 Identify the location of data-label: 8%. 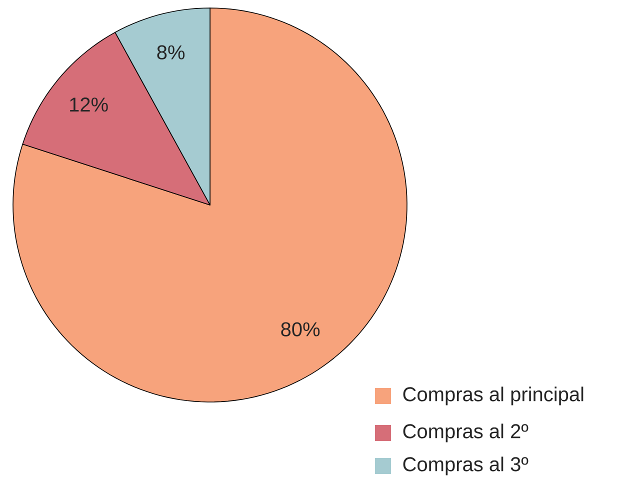
(171, 52).